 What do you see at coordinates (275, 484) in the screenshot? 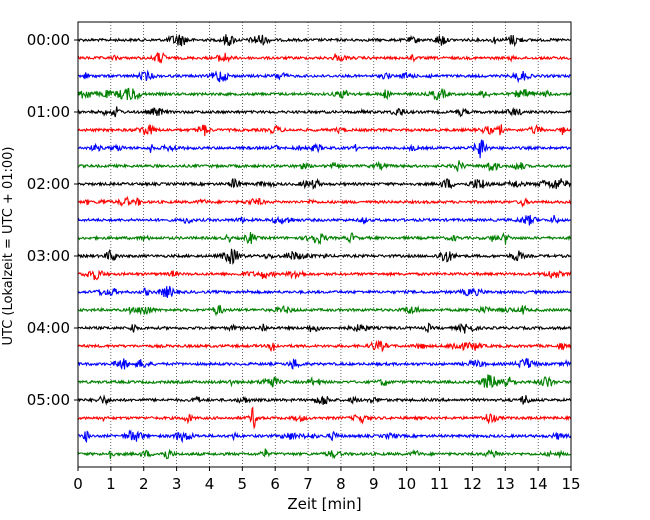
I see `x-tick-label: 6` at bounding box center [275, 484].